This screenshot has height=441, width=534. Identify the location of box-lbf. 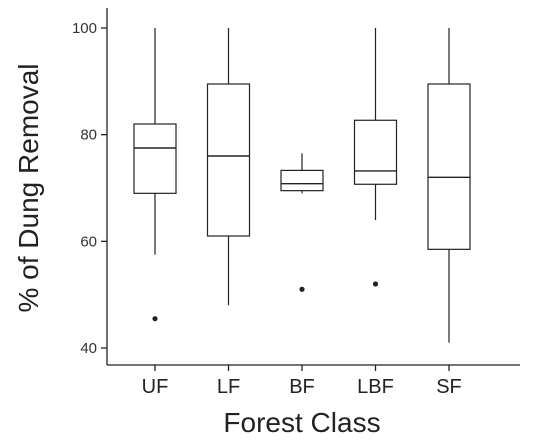
(375, 157).